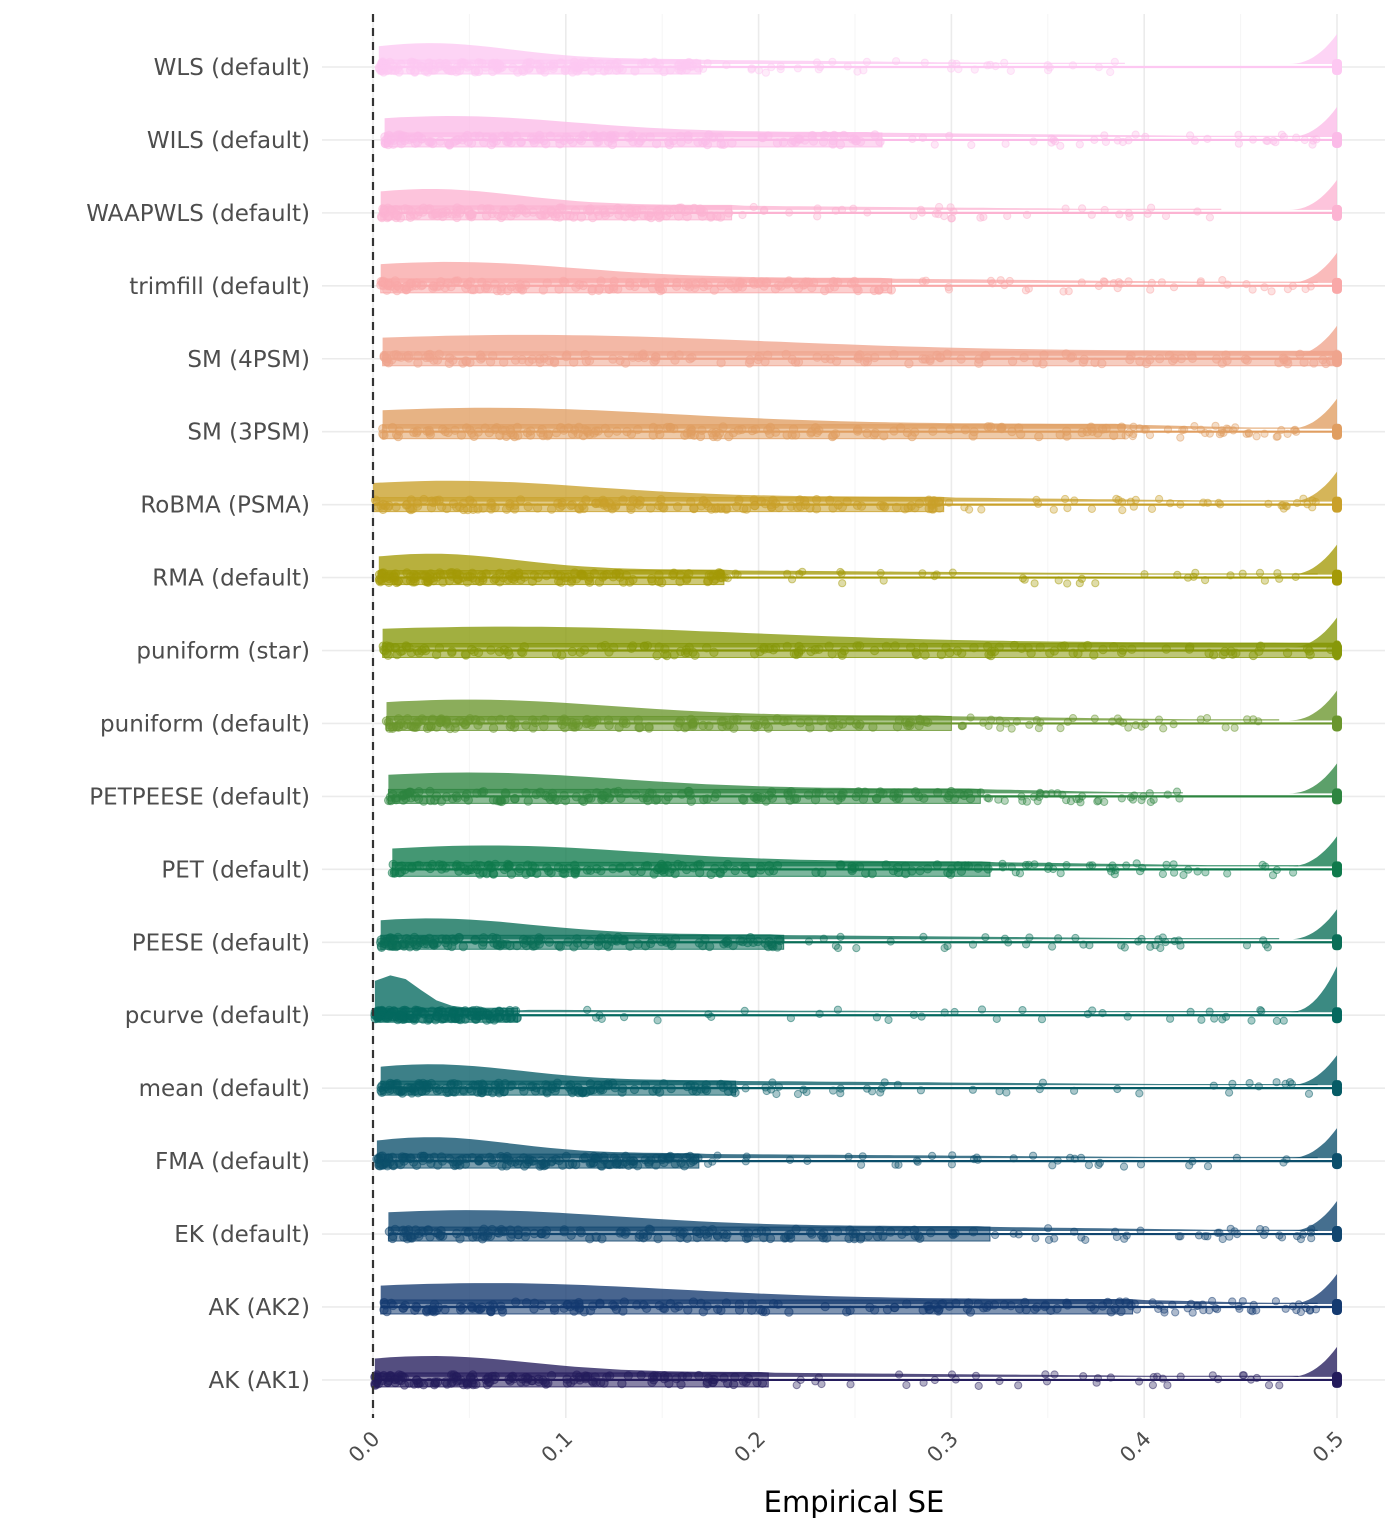 The width and height of the screenshot is (1400, 1536). Describe the element at coordinates (242, 1235) in the screenshot. I see `category-label: EK (default)` at that location.